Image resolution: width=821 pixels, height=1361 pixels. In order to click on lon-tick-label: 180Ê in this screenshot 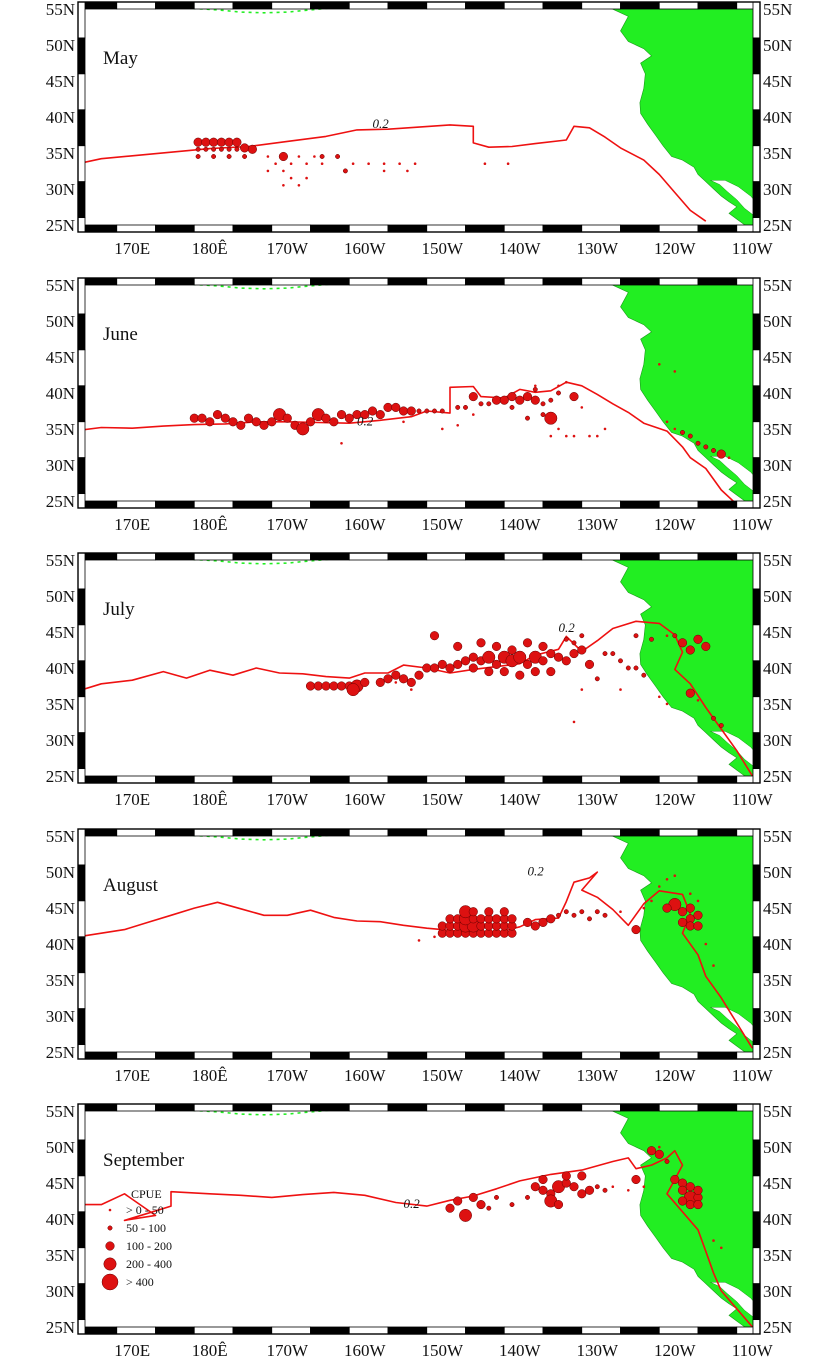, I will do `click(210, 524)`.